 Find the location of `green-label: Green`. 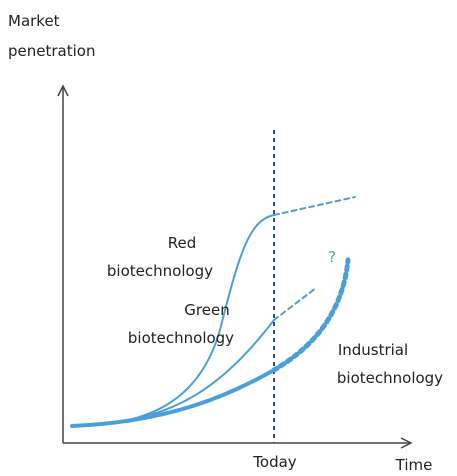

green-label: Green is located at coordinates (206, 310).